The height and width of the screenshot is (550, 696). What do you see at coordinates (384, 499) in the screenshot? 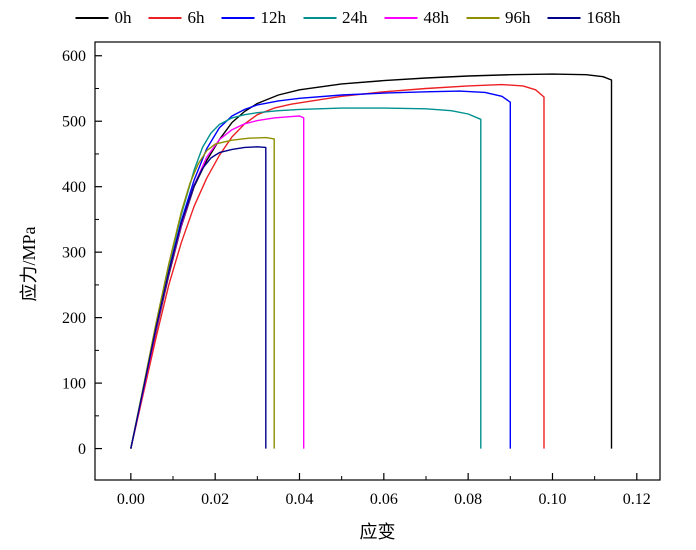
I see `x-tick-label: 0.06` at bounding box center [384, 499].